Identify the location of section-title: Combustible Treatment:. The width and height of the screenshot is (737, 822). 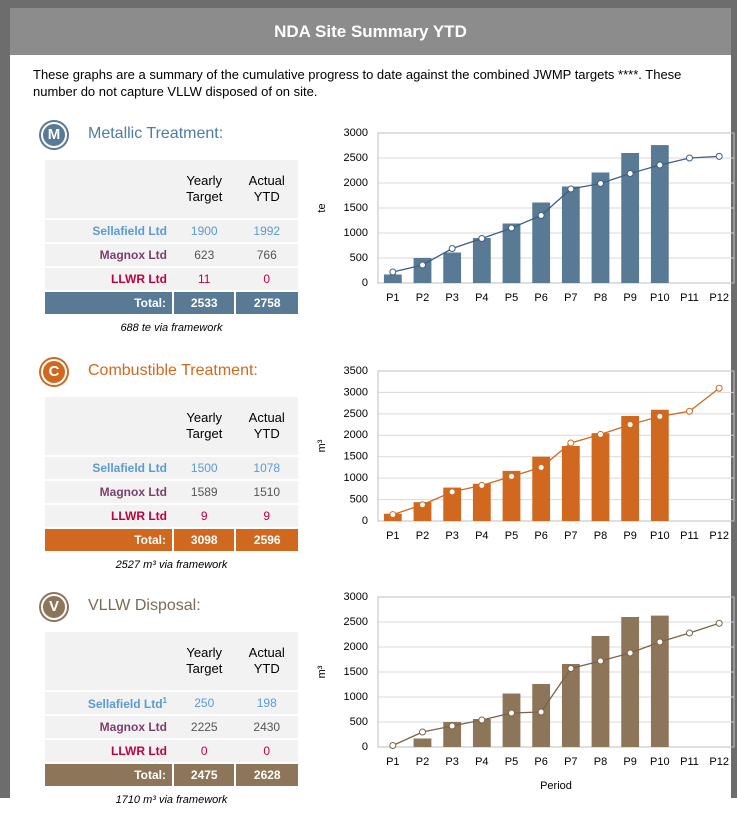
(173, 370).